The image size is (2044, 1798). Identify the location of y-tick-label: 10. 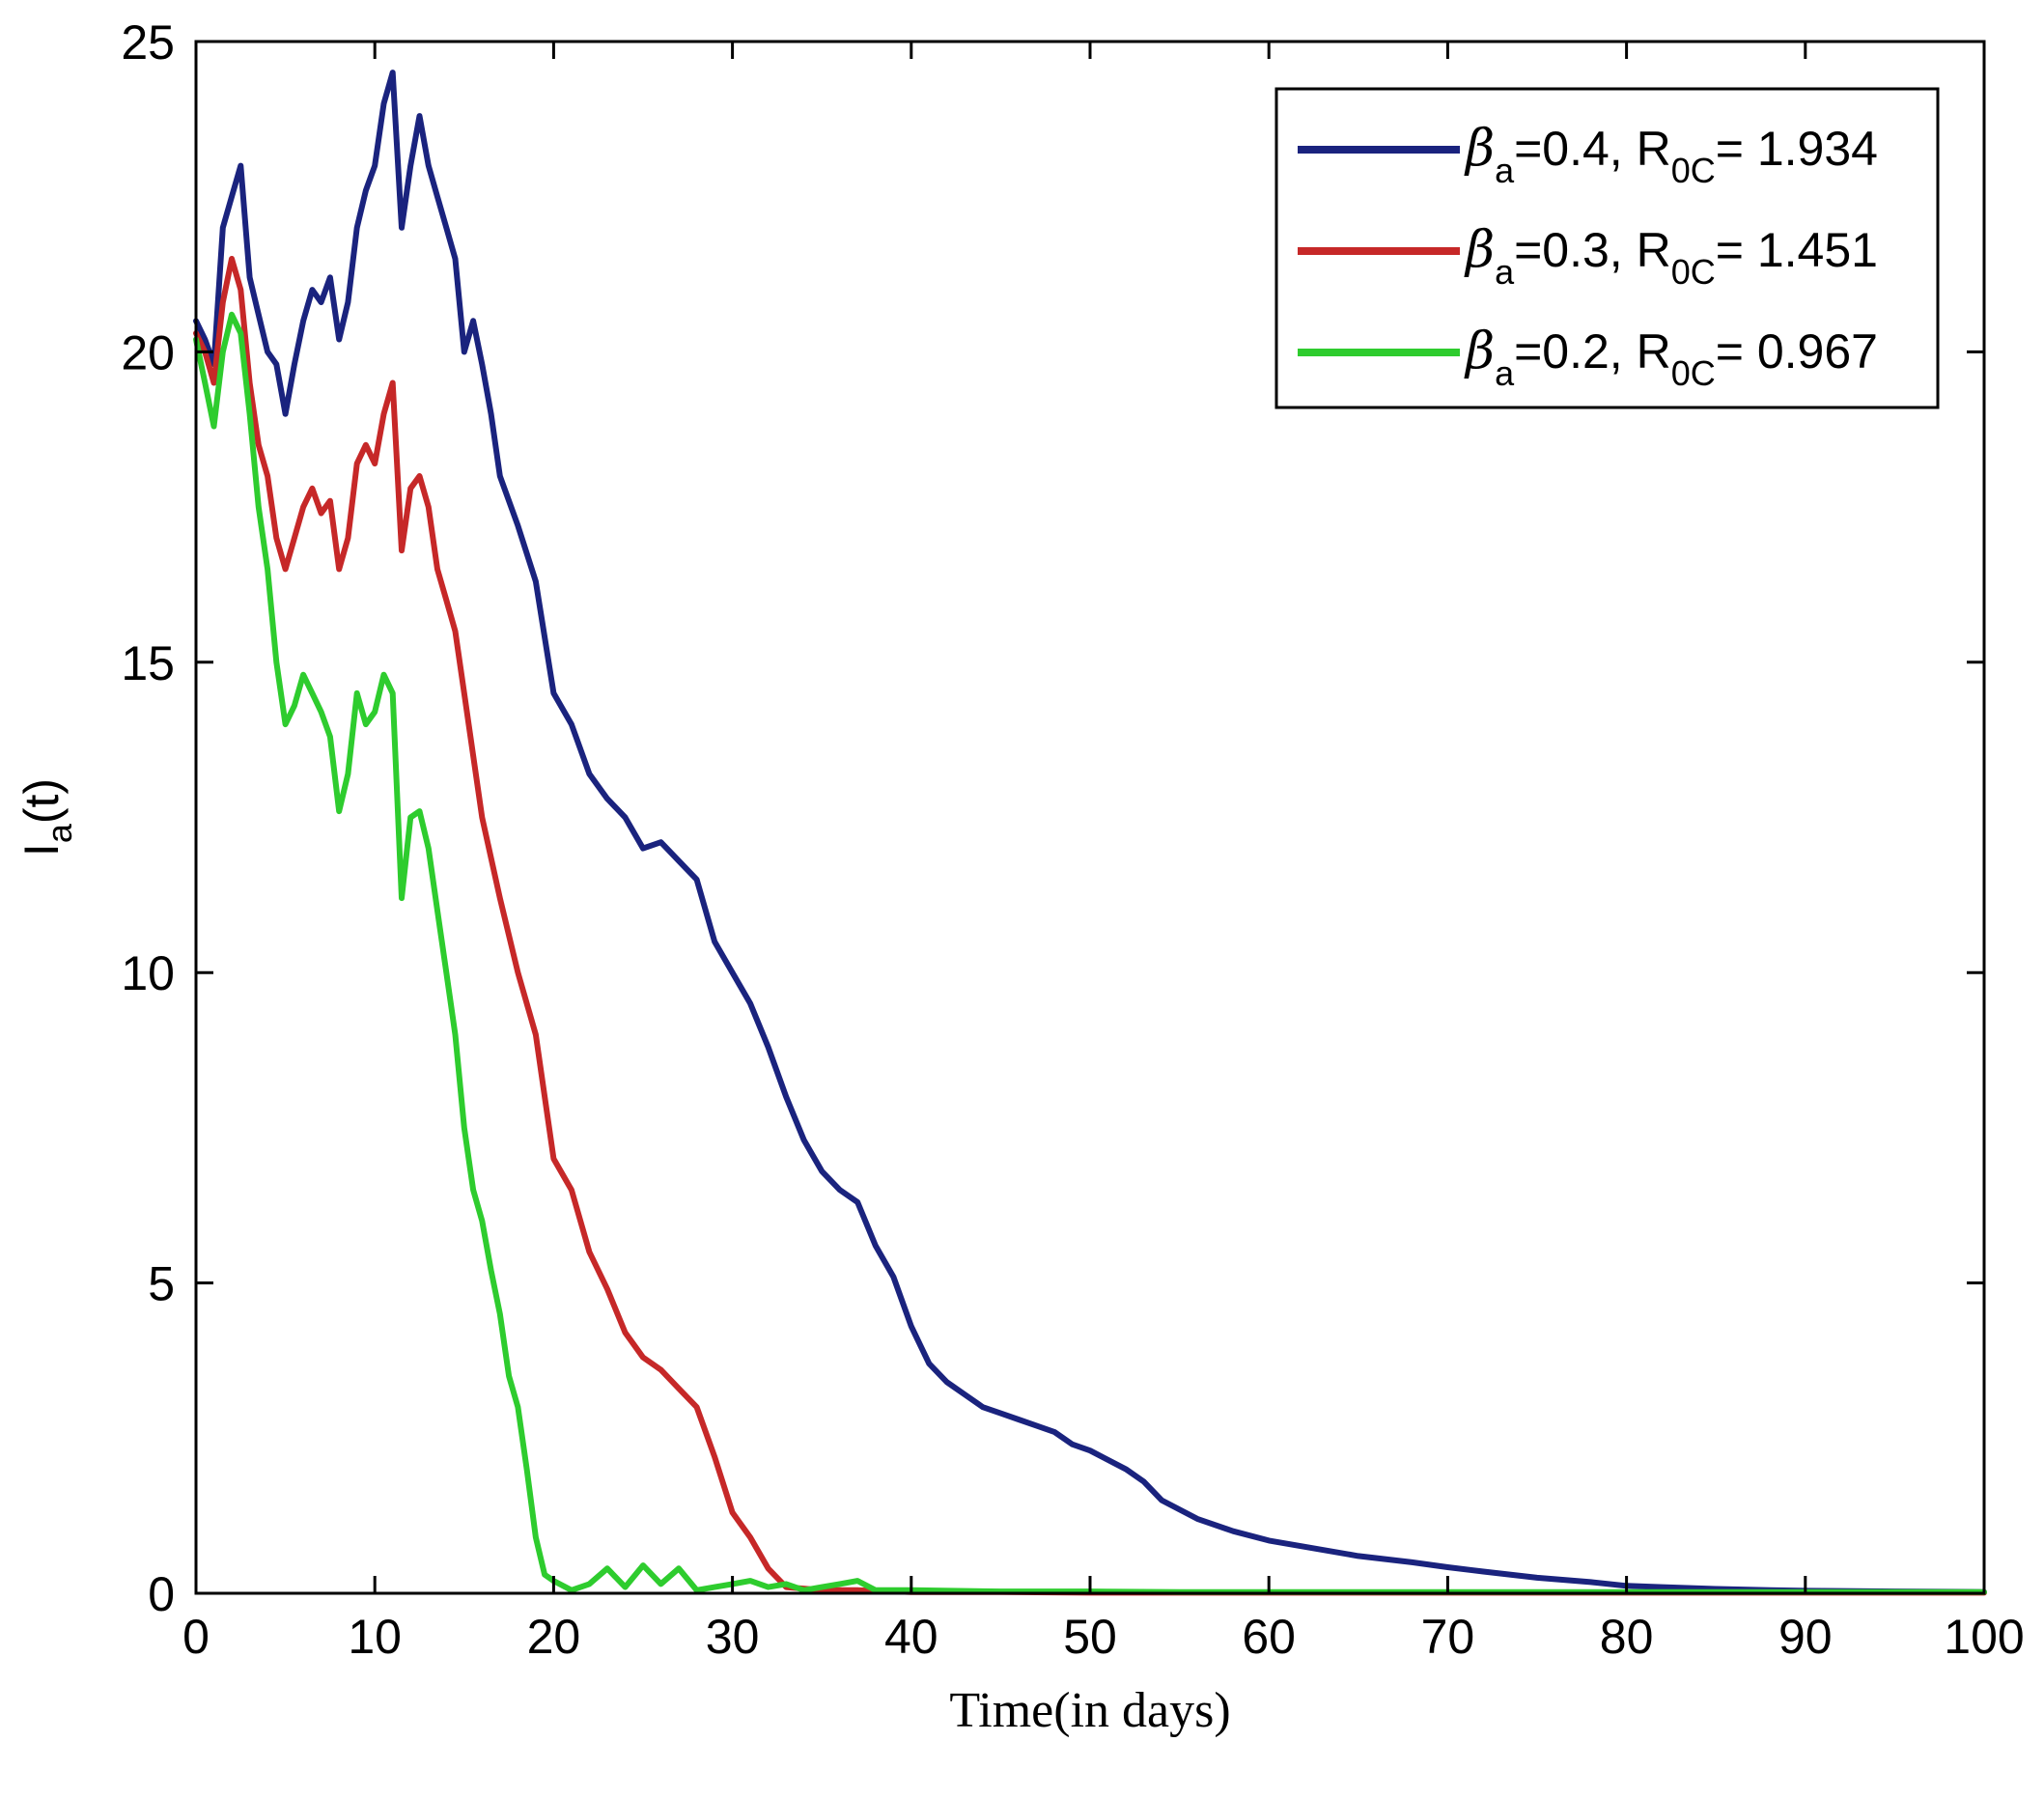
(148, 973).